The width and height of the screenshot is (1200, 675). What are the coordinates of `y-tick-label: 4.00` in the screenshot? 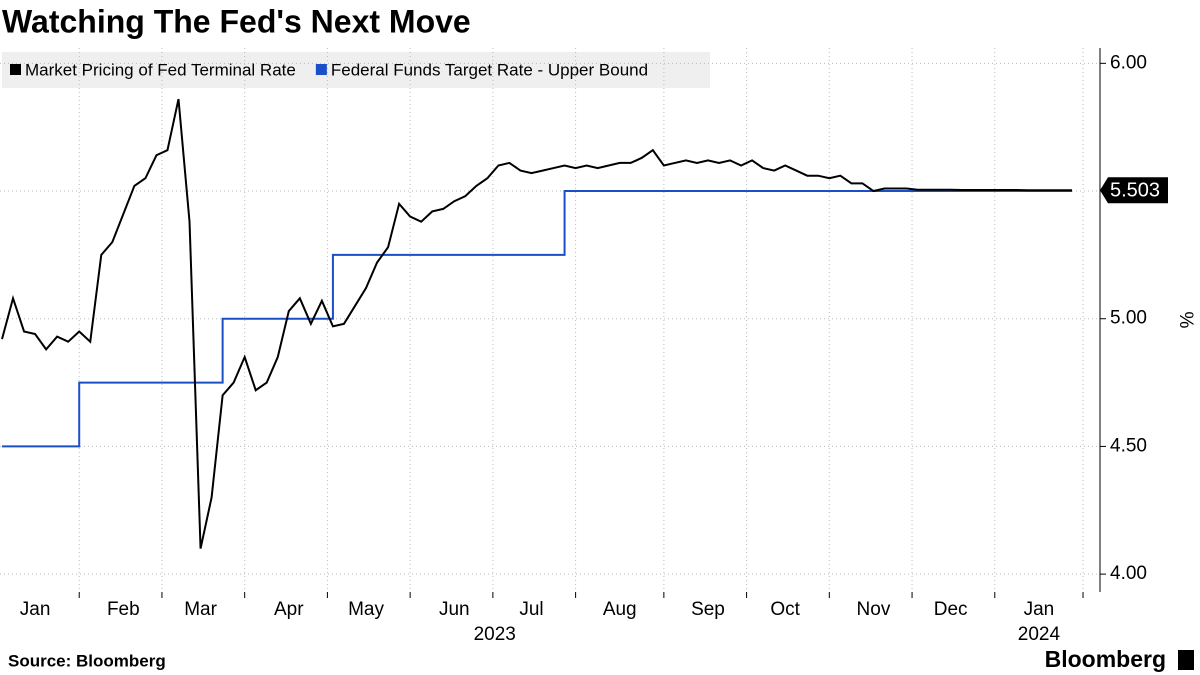 It's located at (1128, 573).